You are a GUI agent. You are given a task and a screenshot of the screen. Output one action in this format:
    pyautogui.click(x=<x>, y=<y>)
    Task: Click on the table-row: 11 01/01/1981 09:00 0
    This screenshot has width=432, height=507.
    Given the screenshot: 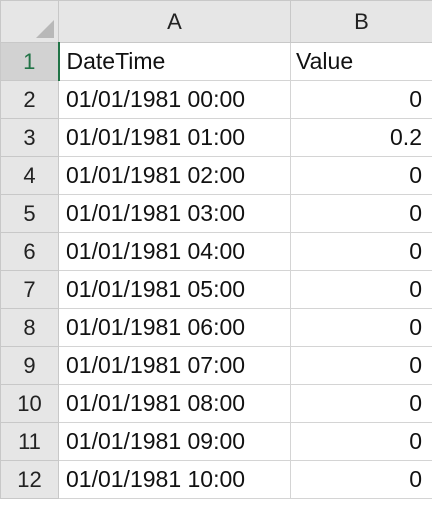 What is the action you would take?
    pyautogui.click(x=216, y=441)
    